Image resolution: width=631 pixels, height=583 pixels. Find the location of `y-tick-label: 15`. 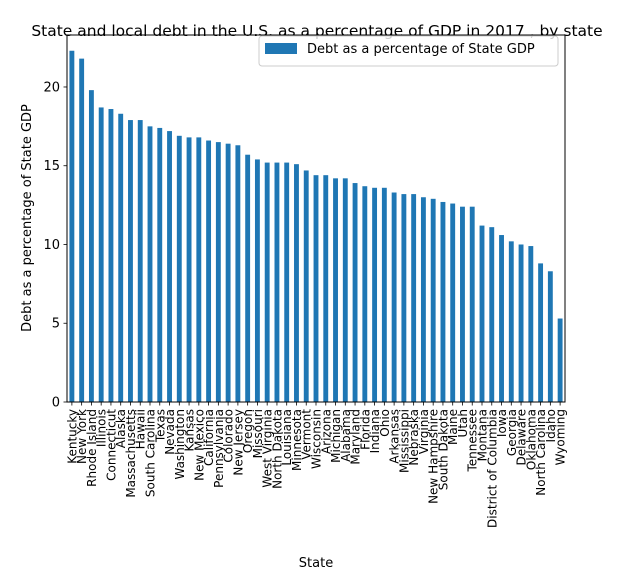

y-tick-label: 15 is located at coordinates (51, 166).